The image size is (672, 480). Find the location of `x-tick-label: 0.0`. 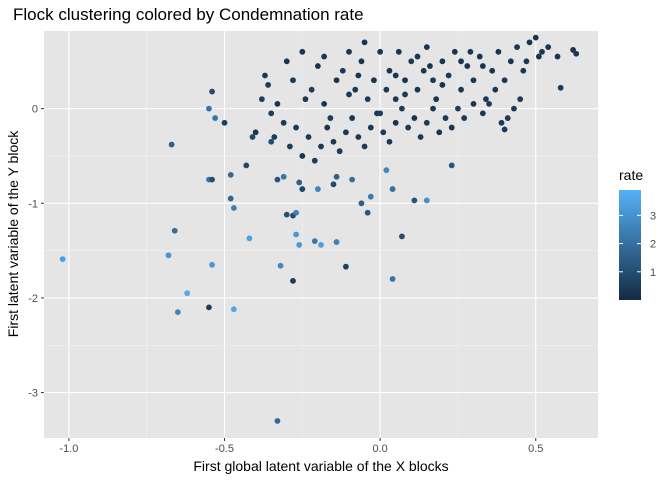

x-tick-label: 0.0 is located at coordinates (379, 449).